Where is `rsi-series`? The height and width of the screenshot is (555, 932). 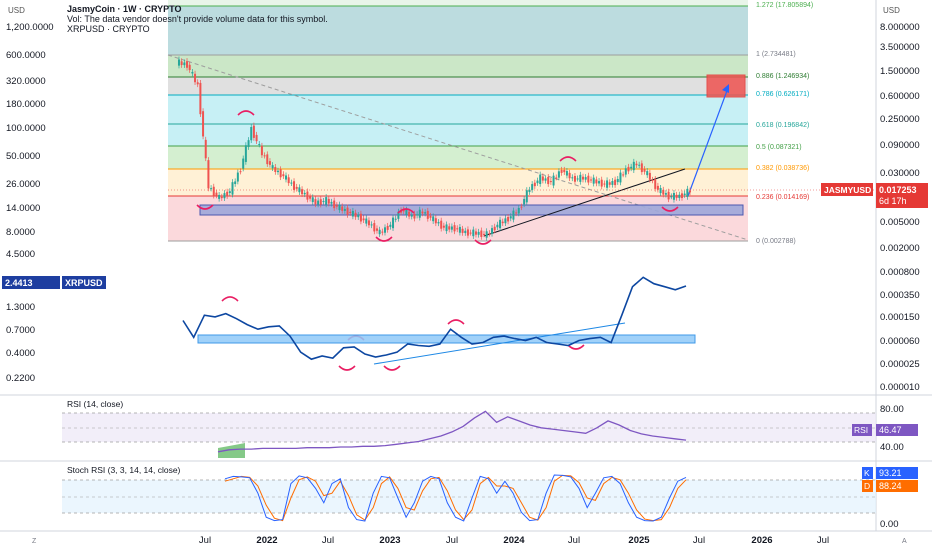 rsi-series is located at coordinates (452, 431).